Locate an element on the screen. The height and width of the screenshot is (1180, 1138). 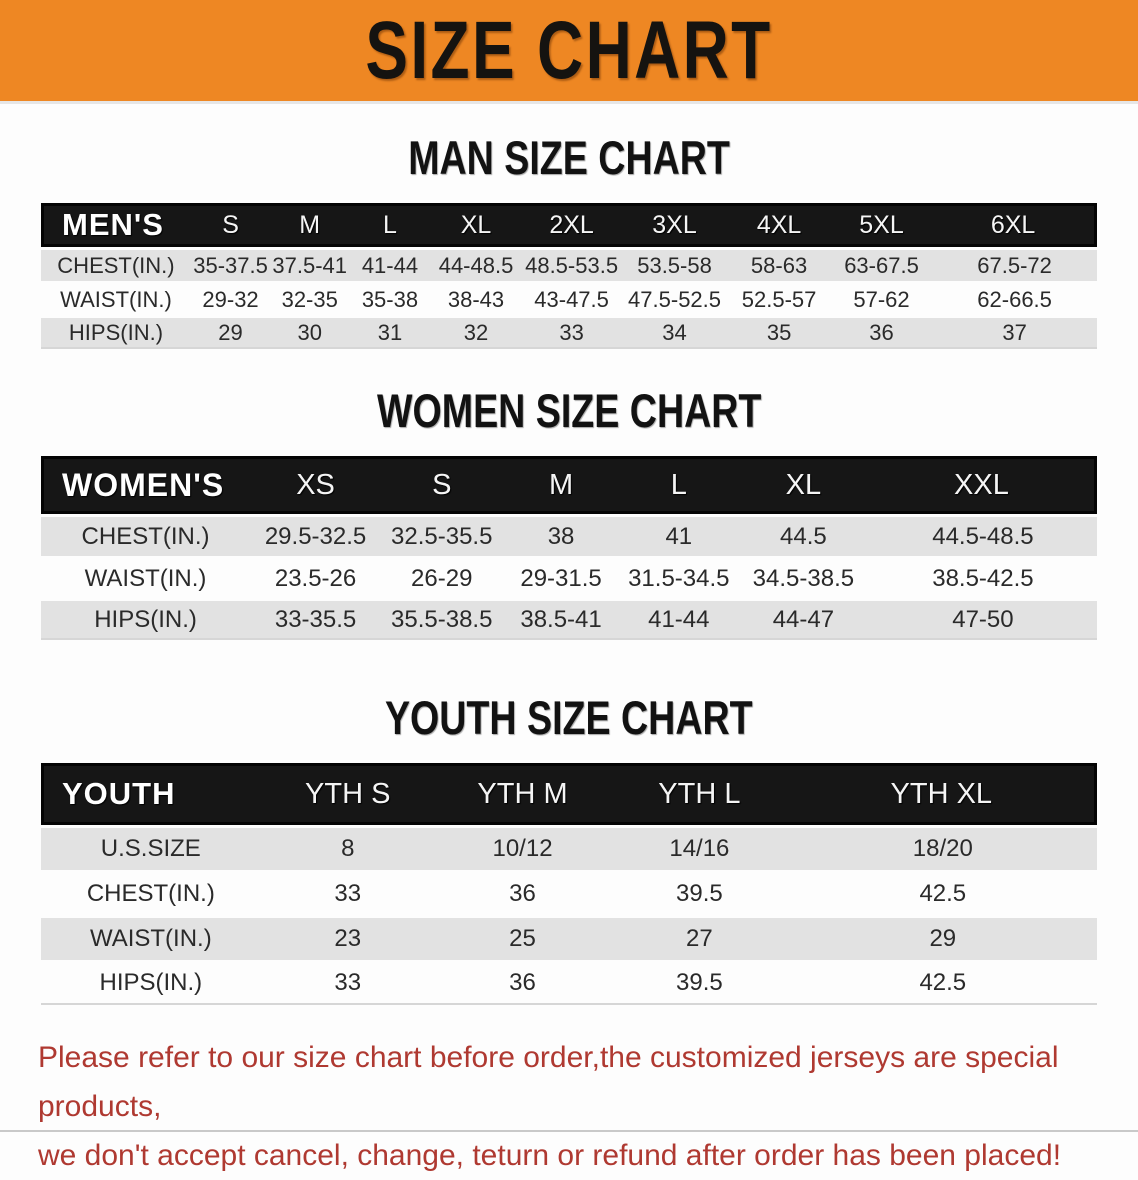
row-label: U.S.SIZE is located at coordinates (151, 847).